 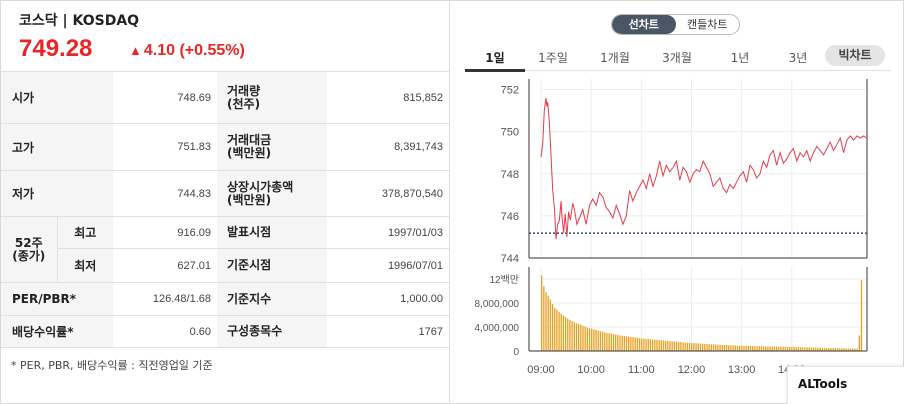 I want to click on altools-panel: ALTools, so click(x=845, y=385).